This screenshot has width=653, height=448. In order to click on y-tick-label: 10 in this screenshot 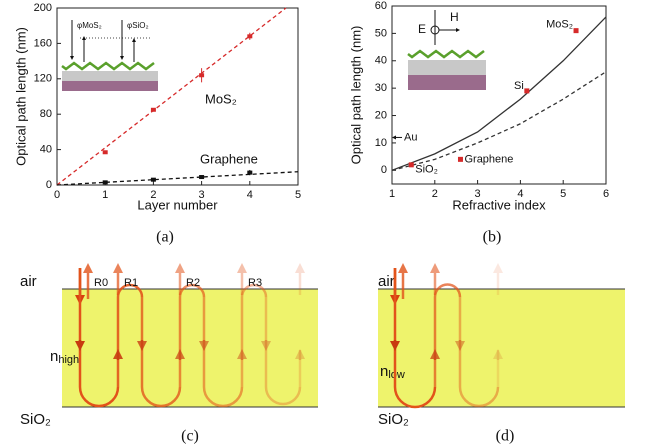, I will do `click(381, 143)`.